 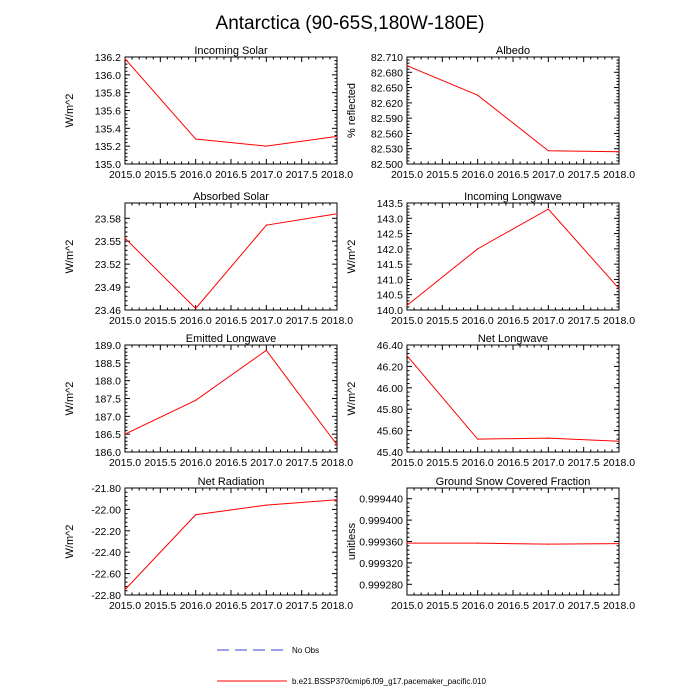 What do you see at coordinates (390, 389) in the screenshot?
I see `y-tick-label: 46.00` at bounding box center [390, 389].